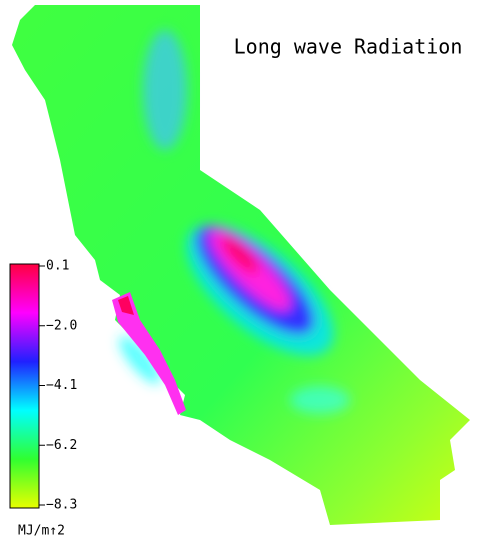 The image size is (500, 550). I want to click on colorbar-ramp, so click(24, 386).